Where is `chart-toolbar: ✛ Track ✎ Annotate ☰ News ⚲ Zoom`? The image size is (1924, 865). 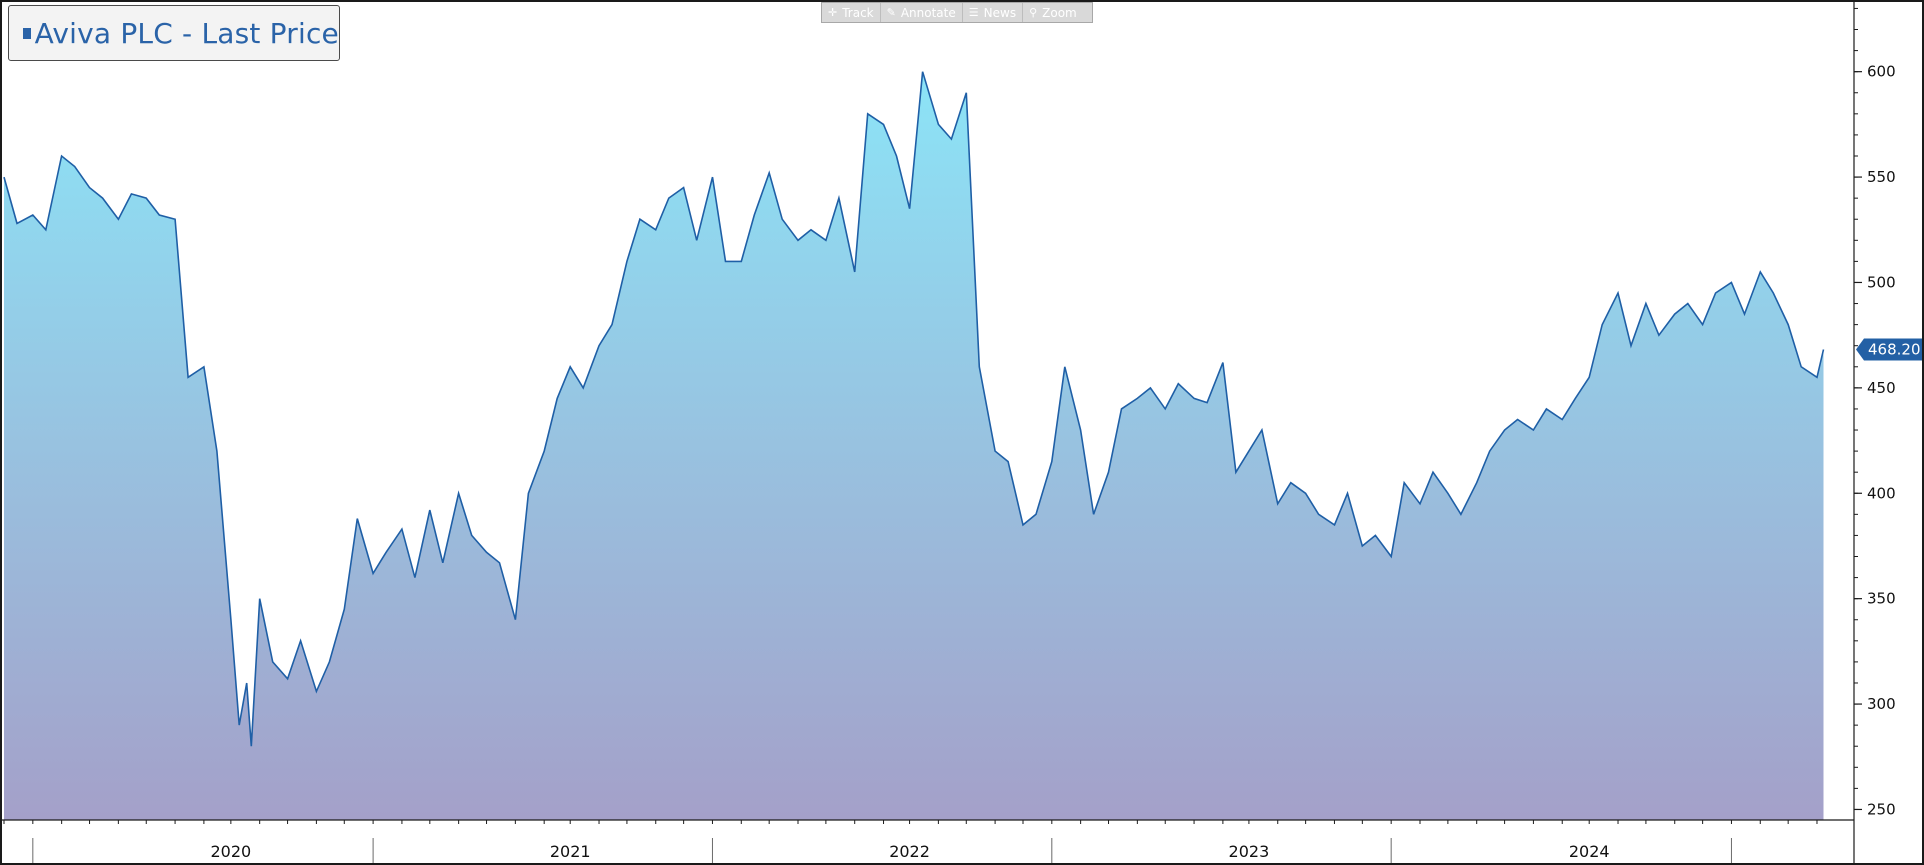 chart-toolbar: ✛ Track ✎ Annotate ☰ News ⚲ Zoom is located at coordinates (957, 12).